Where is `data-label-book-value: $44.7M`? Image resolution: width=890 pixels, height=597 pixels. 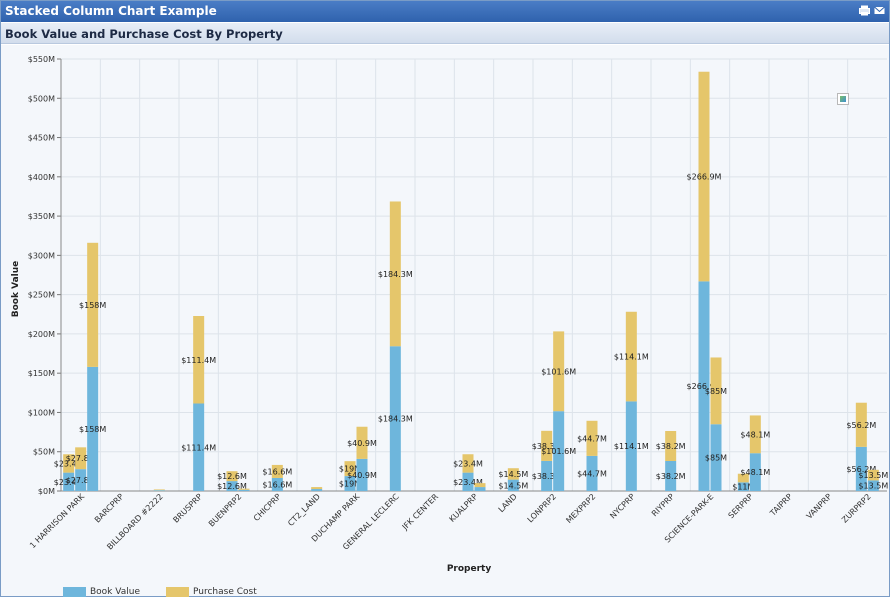
data-label-book-value: $44.7M is located at coordinates (592, 473).